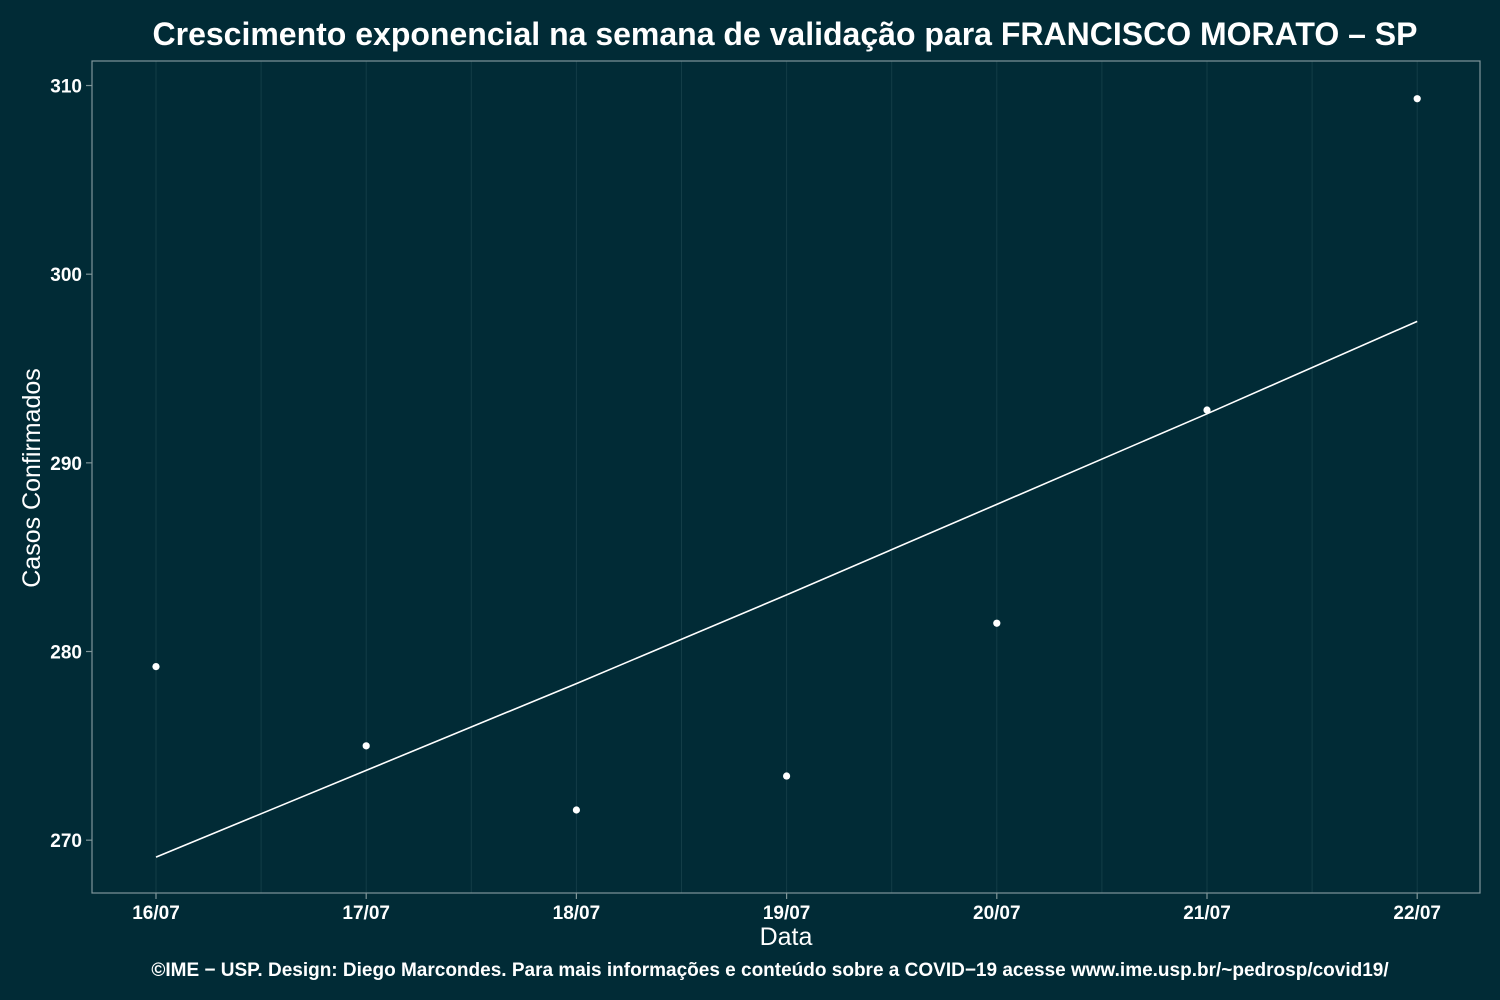 Image resolution: width=1500 pixels, height=1000 pixels. What do you see at coordinates (32, 478) in the screenshot?
I see `y-axis-title: Casos Confirmados` at bounding box center [32, 478].